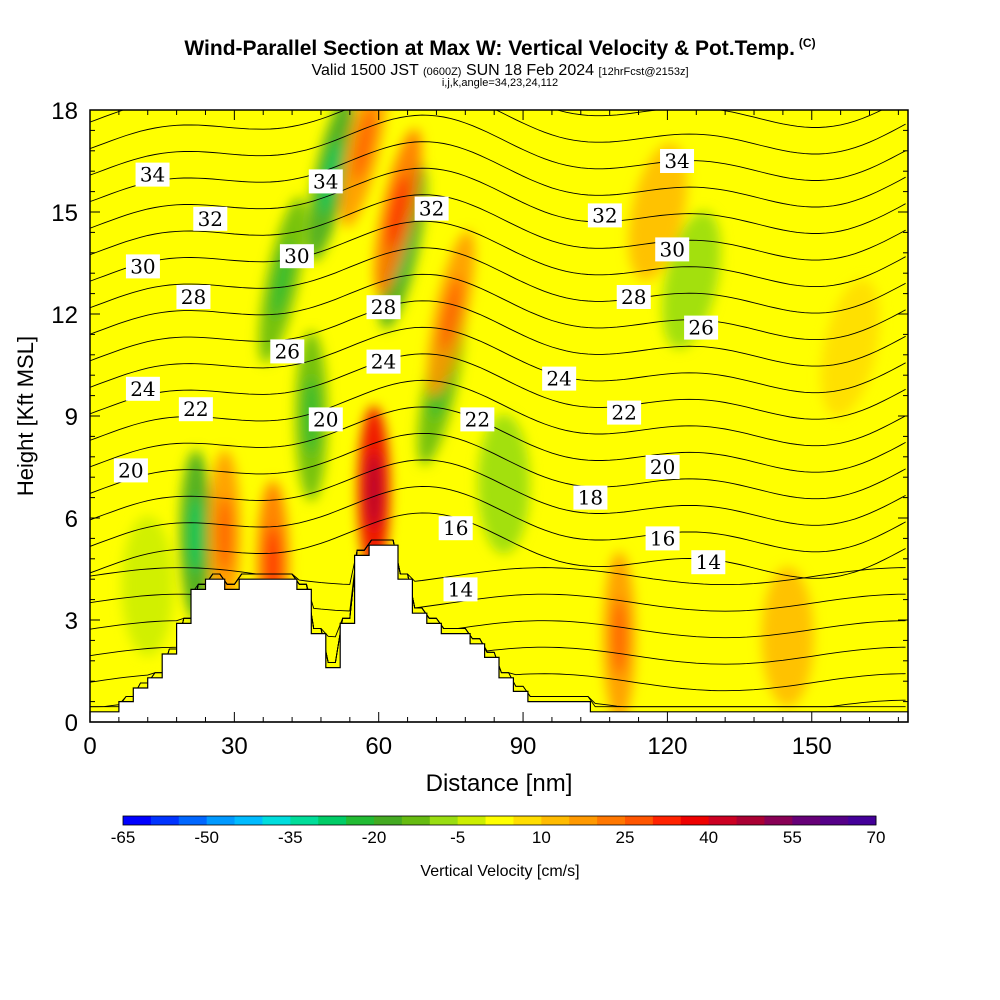 This screenshot has height=1000, width=1000. I want to click on colorbar-tick-label: -20, so click(374, 837).